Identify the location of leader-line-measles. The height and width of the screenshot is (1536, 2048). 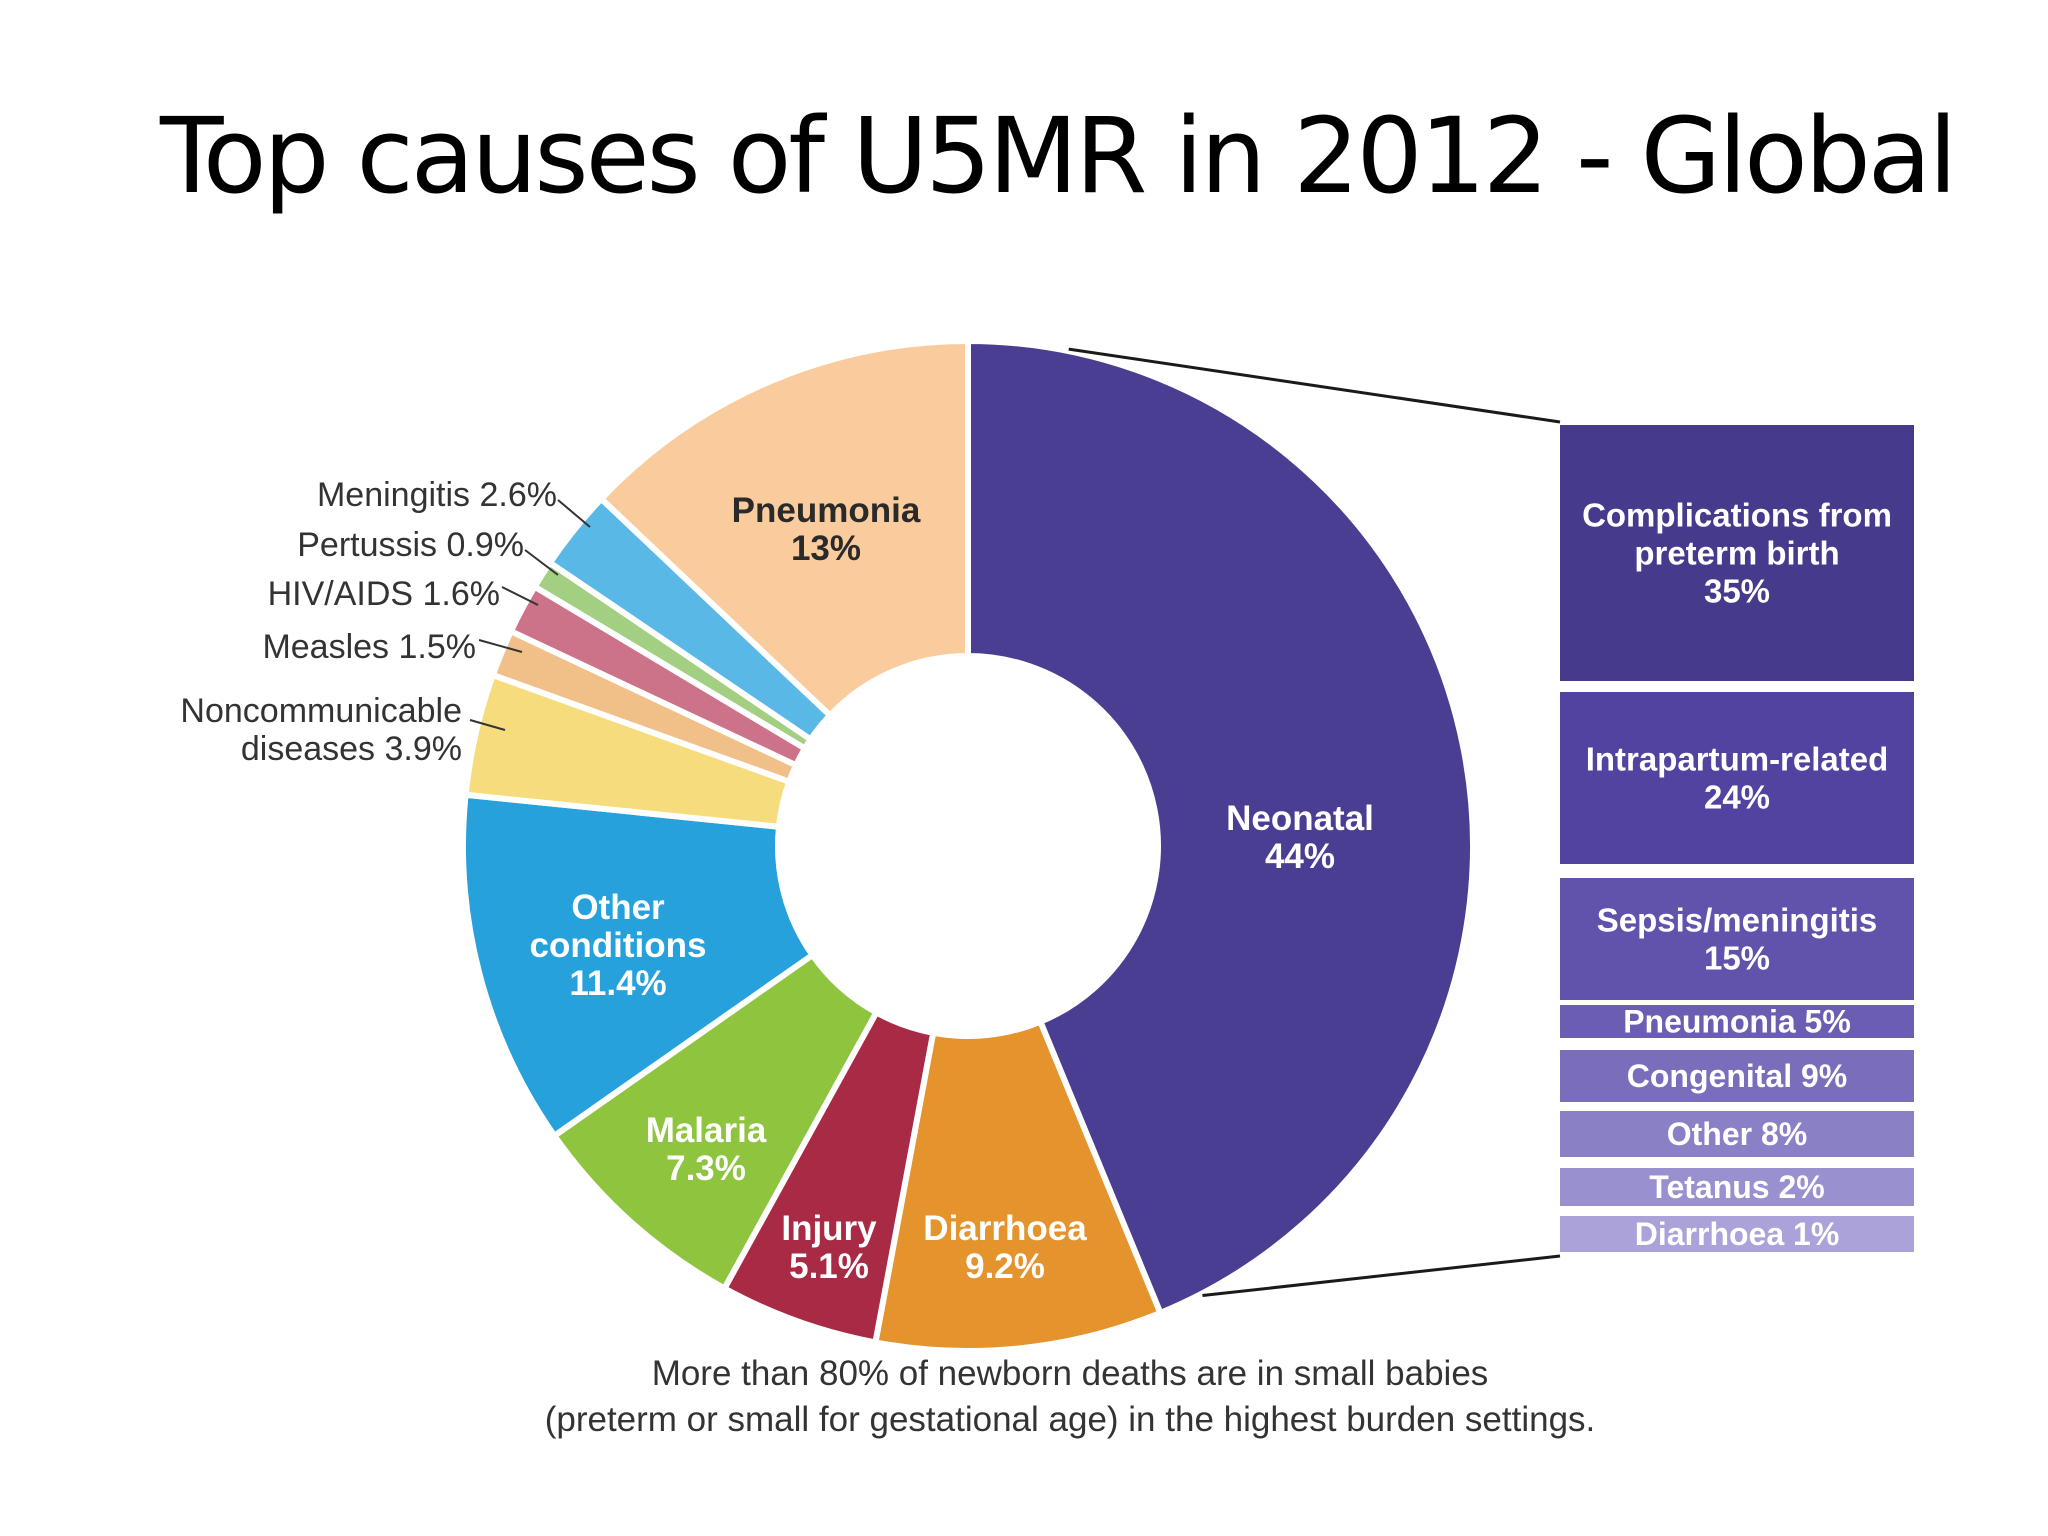
(500, 646).